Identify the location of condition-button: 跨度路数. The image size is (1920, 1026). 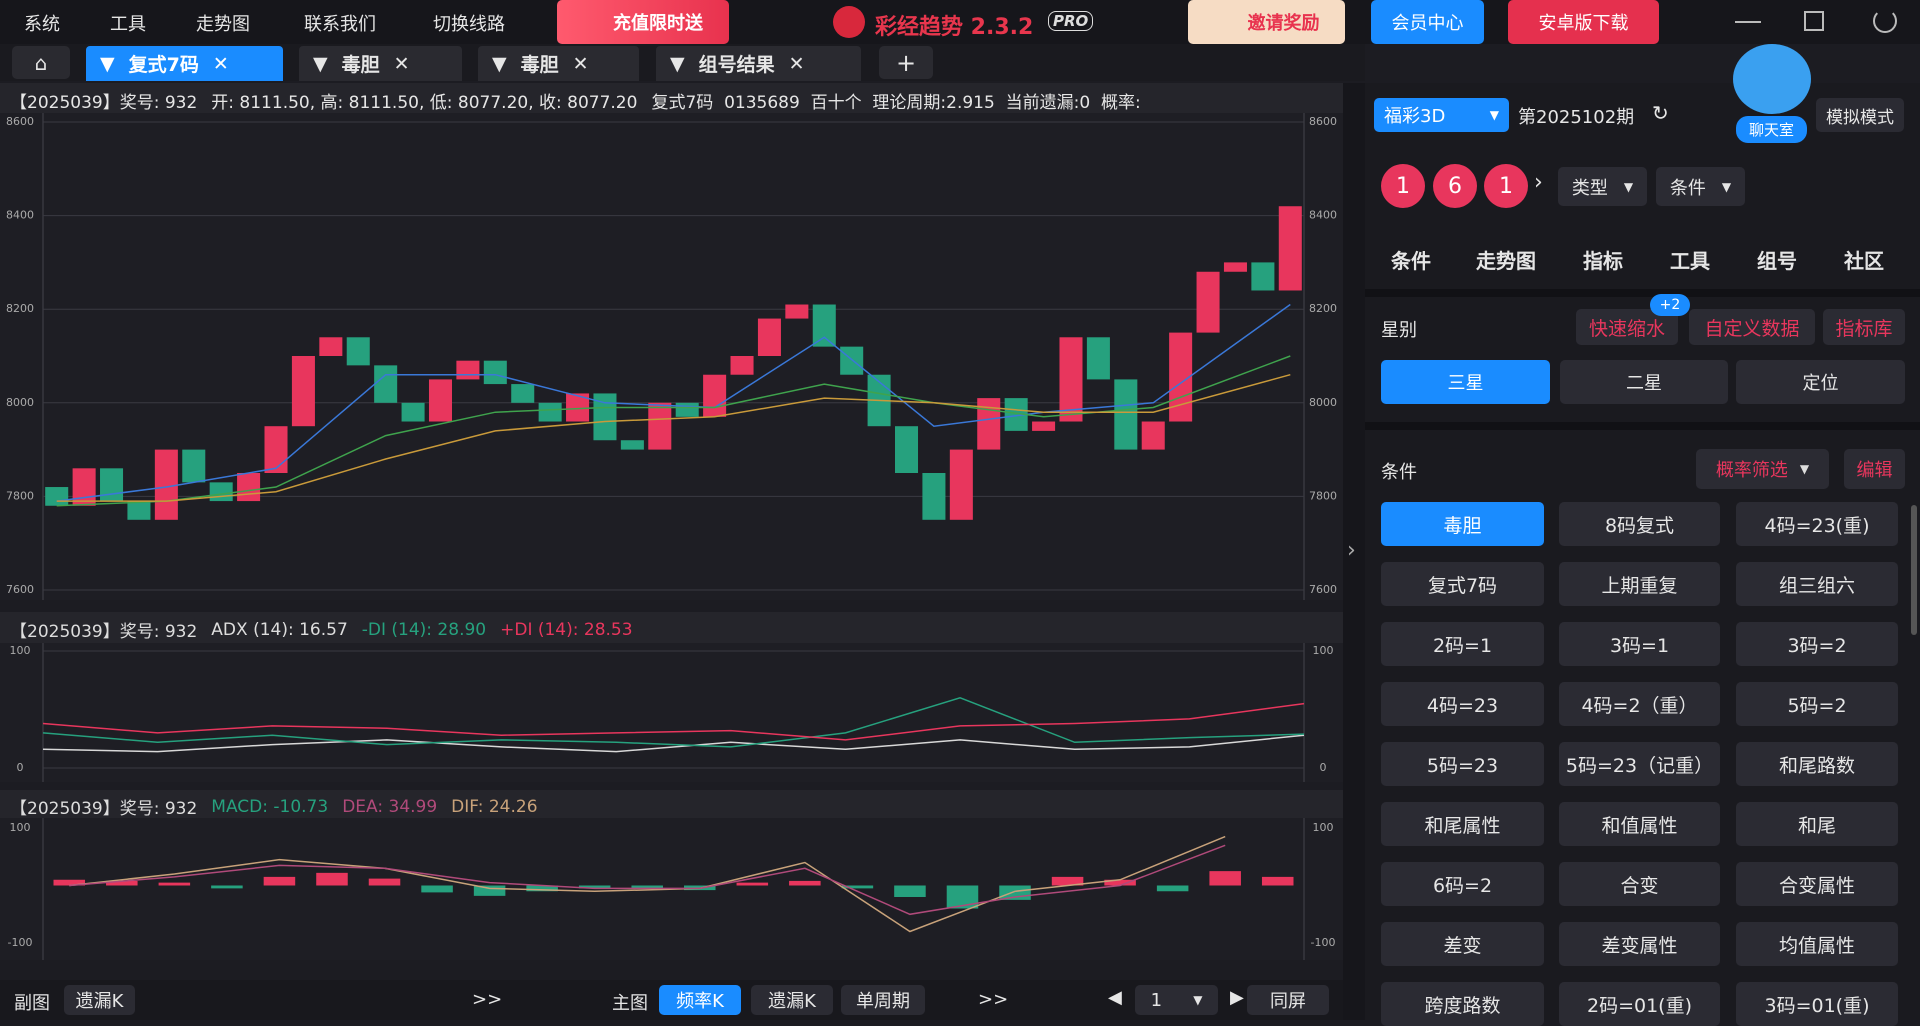
(1462, 1004).